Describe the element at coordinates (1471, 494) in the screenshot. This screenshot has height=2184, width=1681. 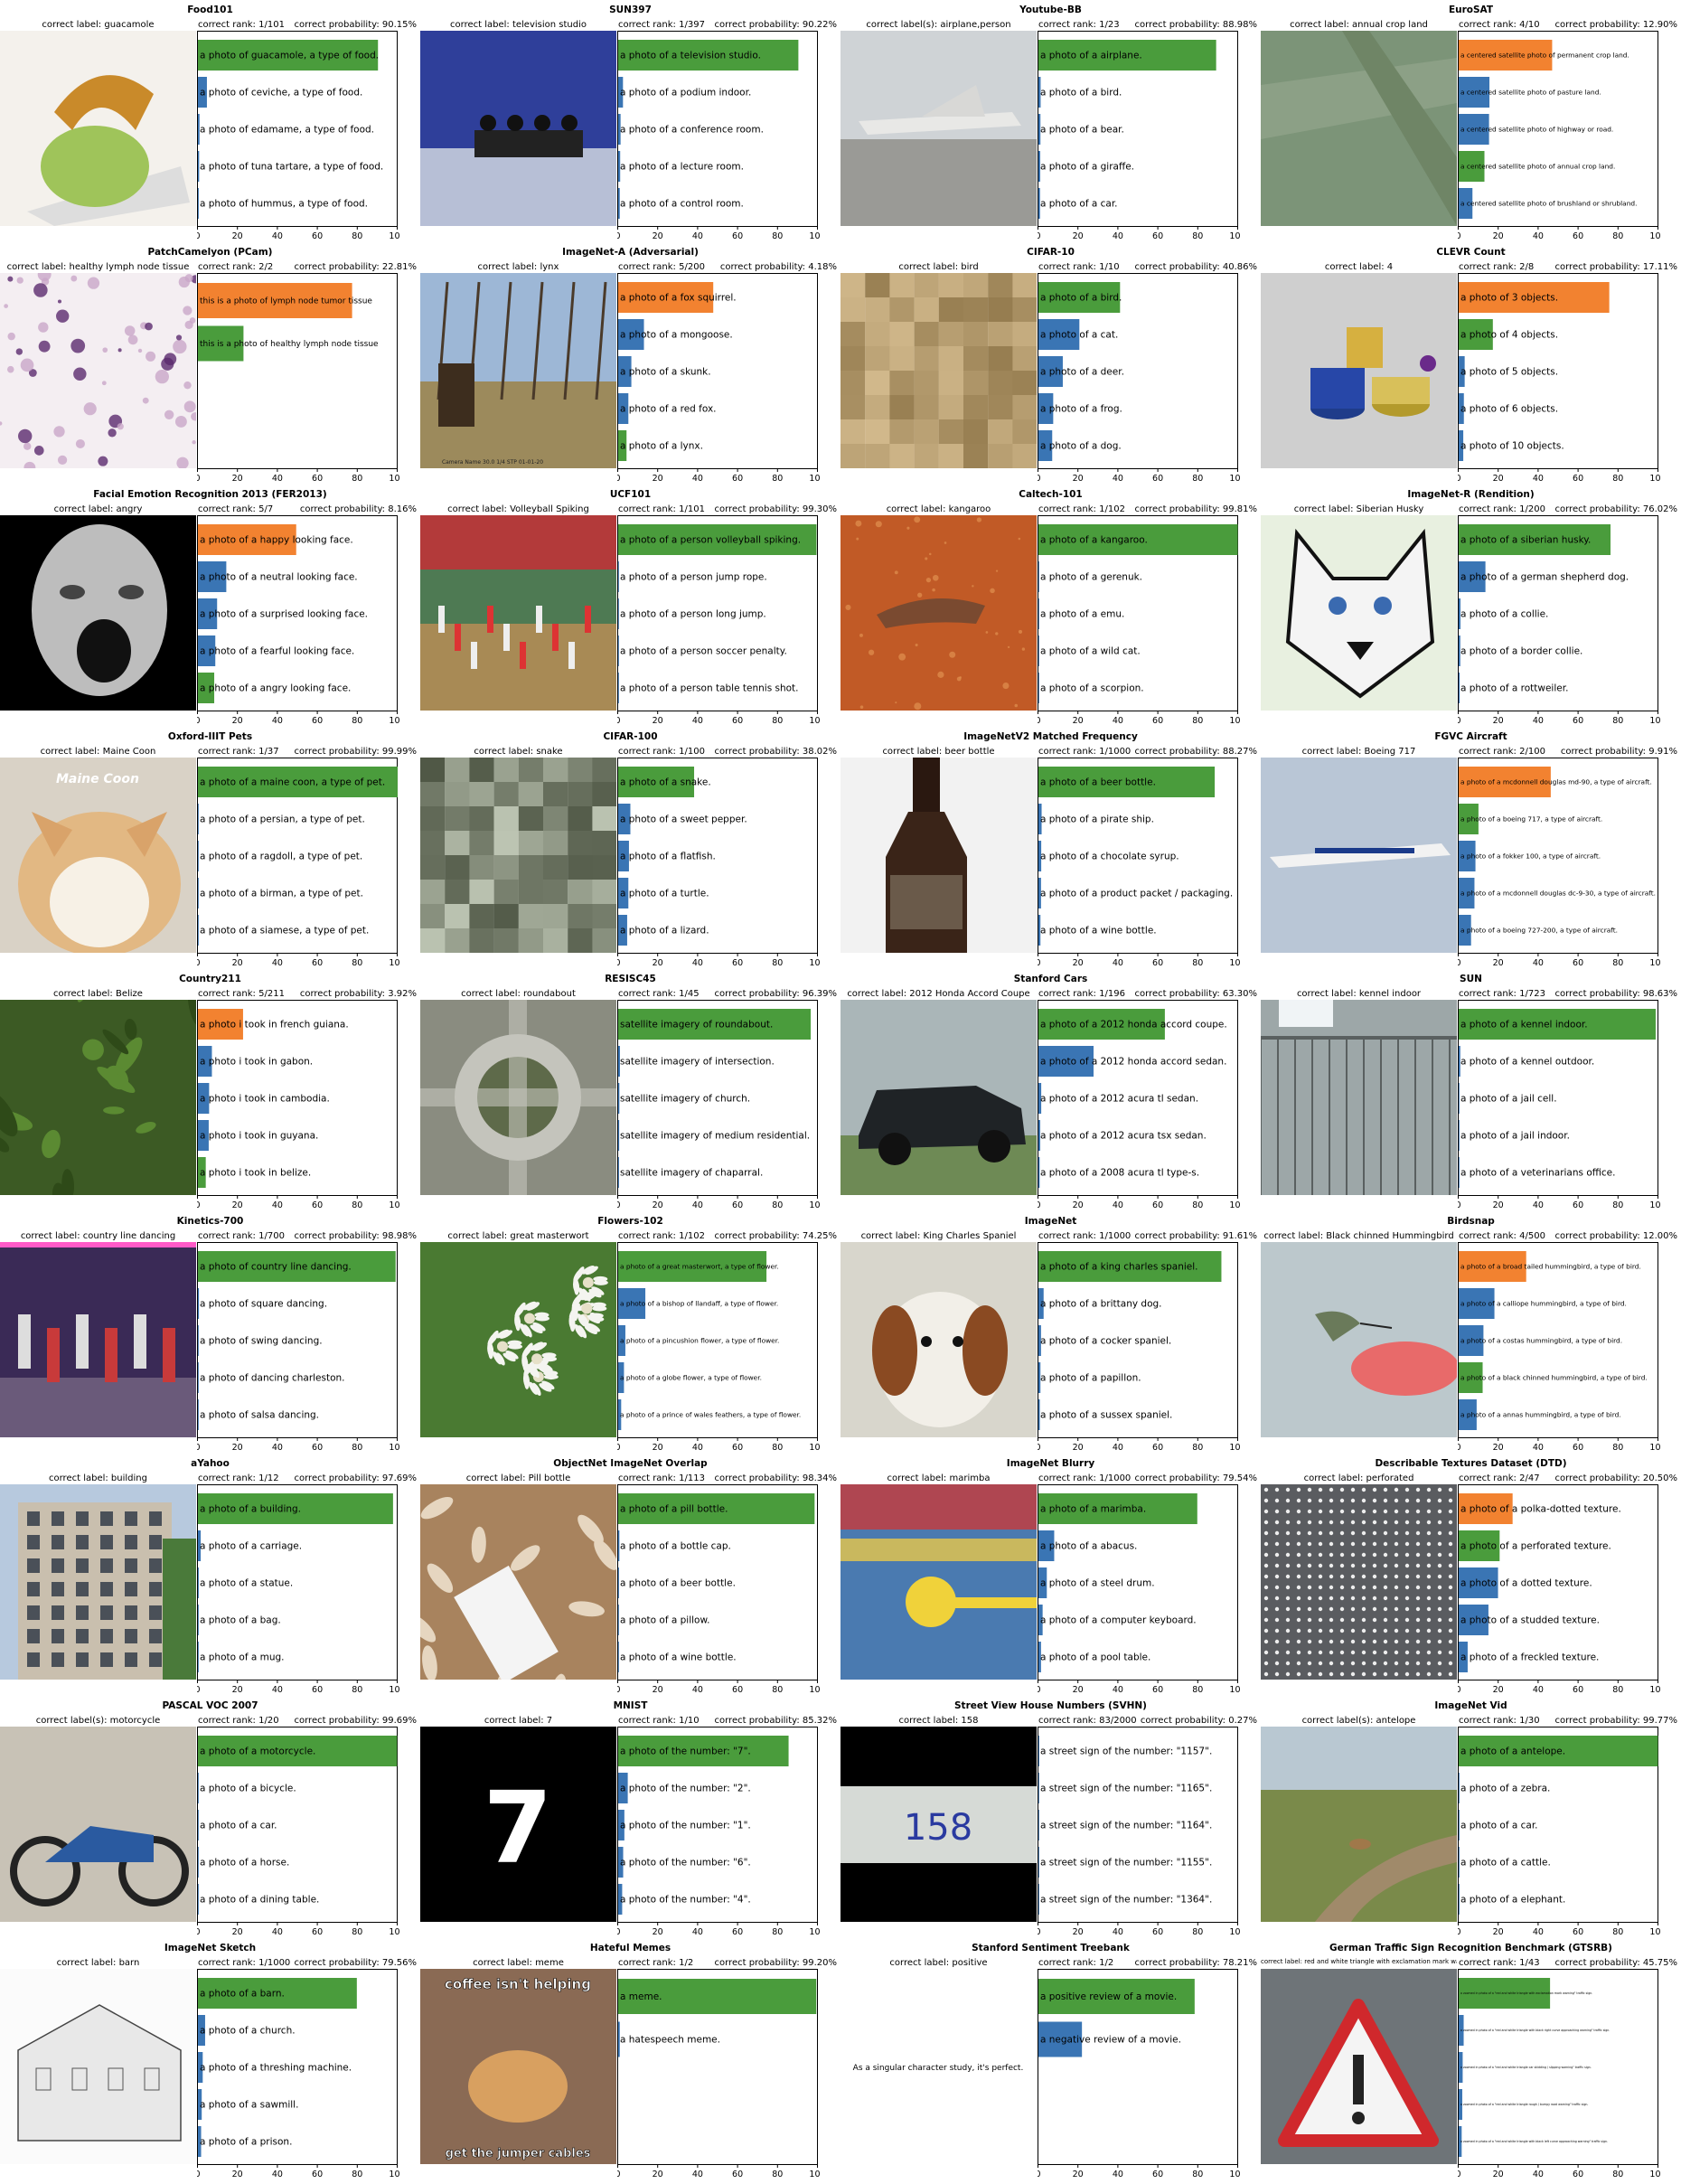
I see `chart-title: ImageNet-R (Rendition)` at that location.